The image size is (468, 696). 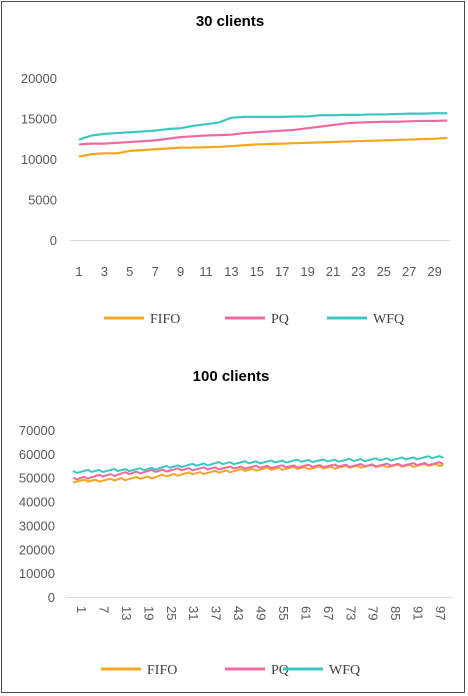 What do you see at coordinates (283, 613) in the screenshot?
I see `x-tick-label: 55` at bounding box center [283, 613].